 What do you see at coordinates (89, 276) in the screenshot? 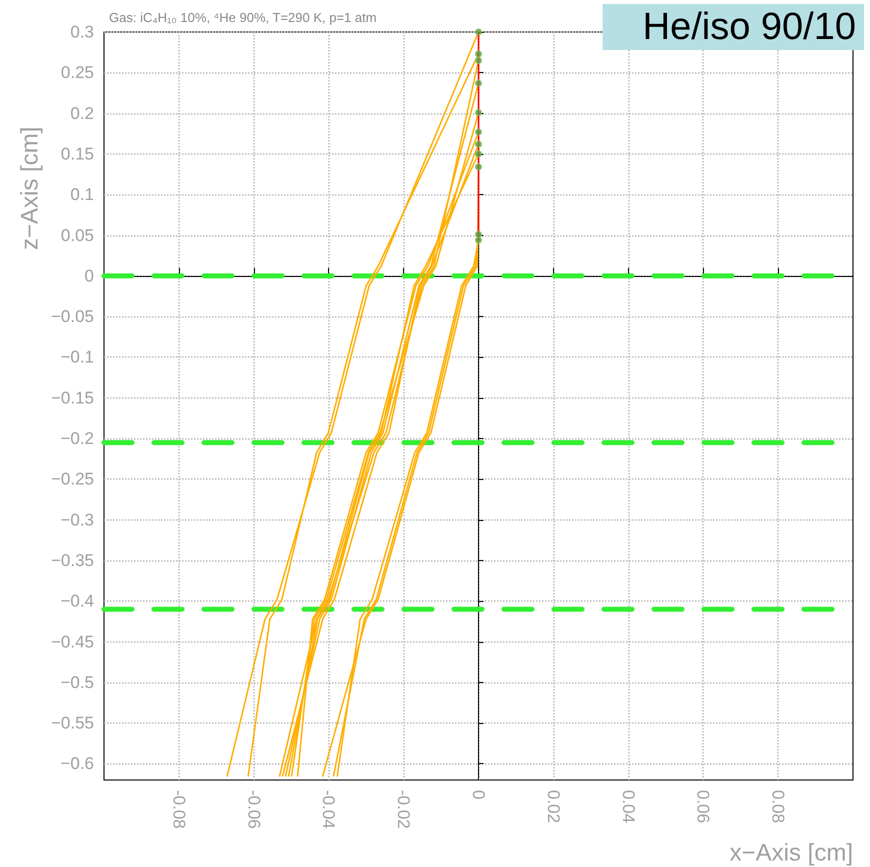
I see `y-tick-label: 0` at bounding box center [89, 276].